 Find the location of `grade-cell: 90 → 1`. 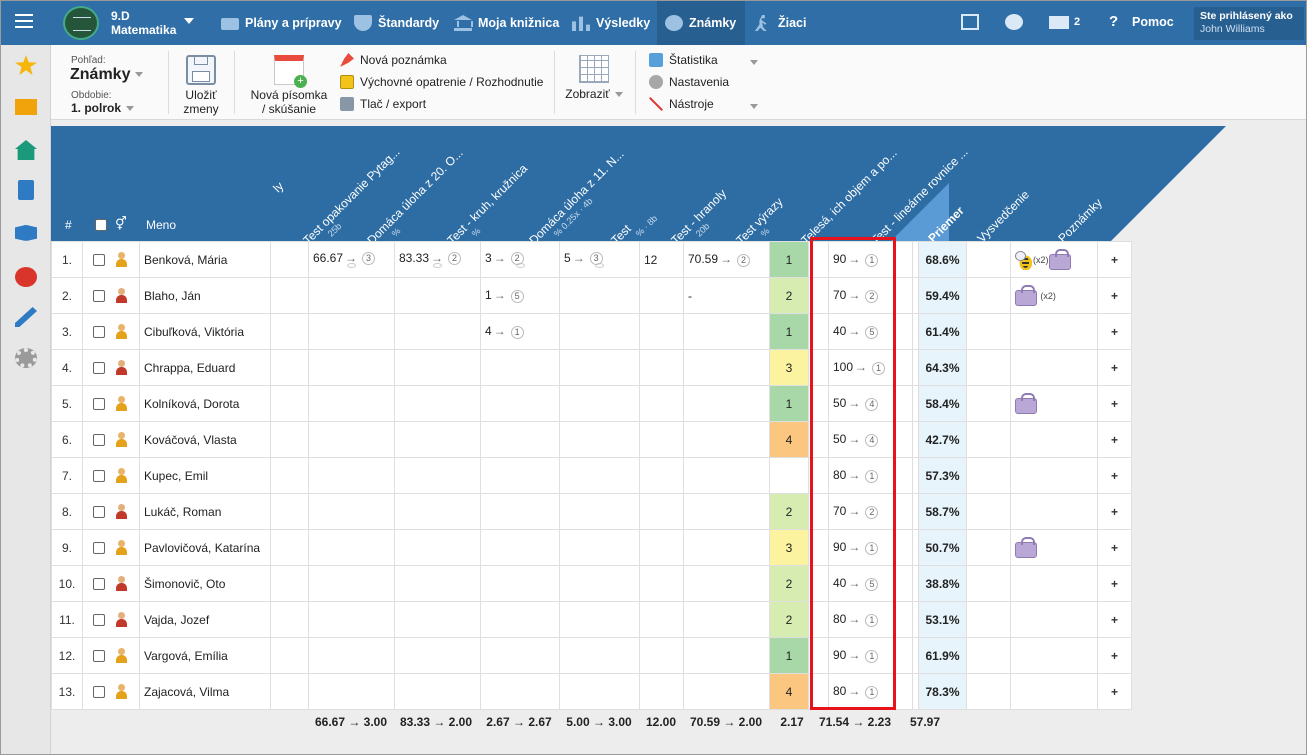

grade-cell: 90 → 1 is located at coordinates (870, 655).